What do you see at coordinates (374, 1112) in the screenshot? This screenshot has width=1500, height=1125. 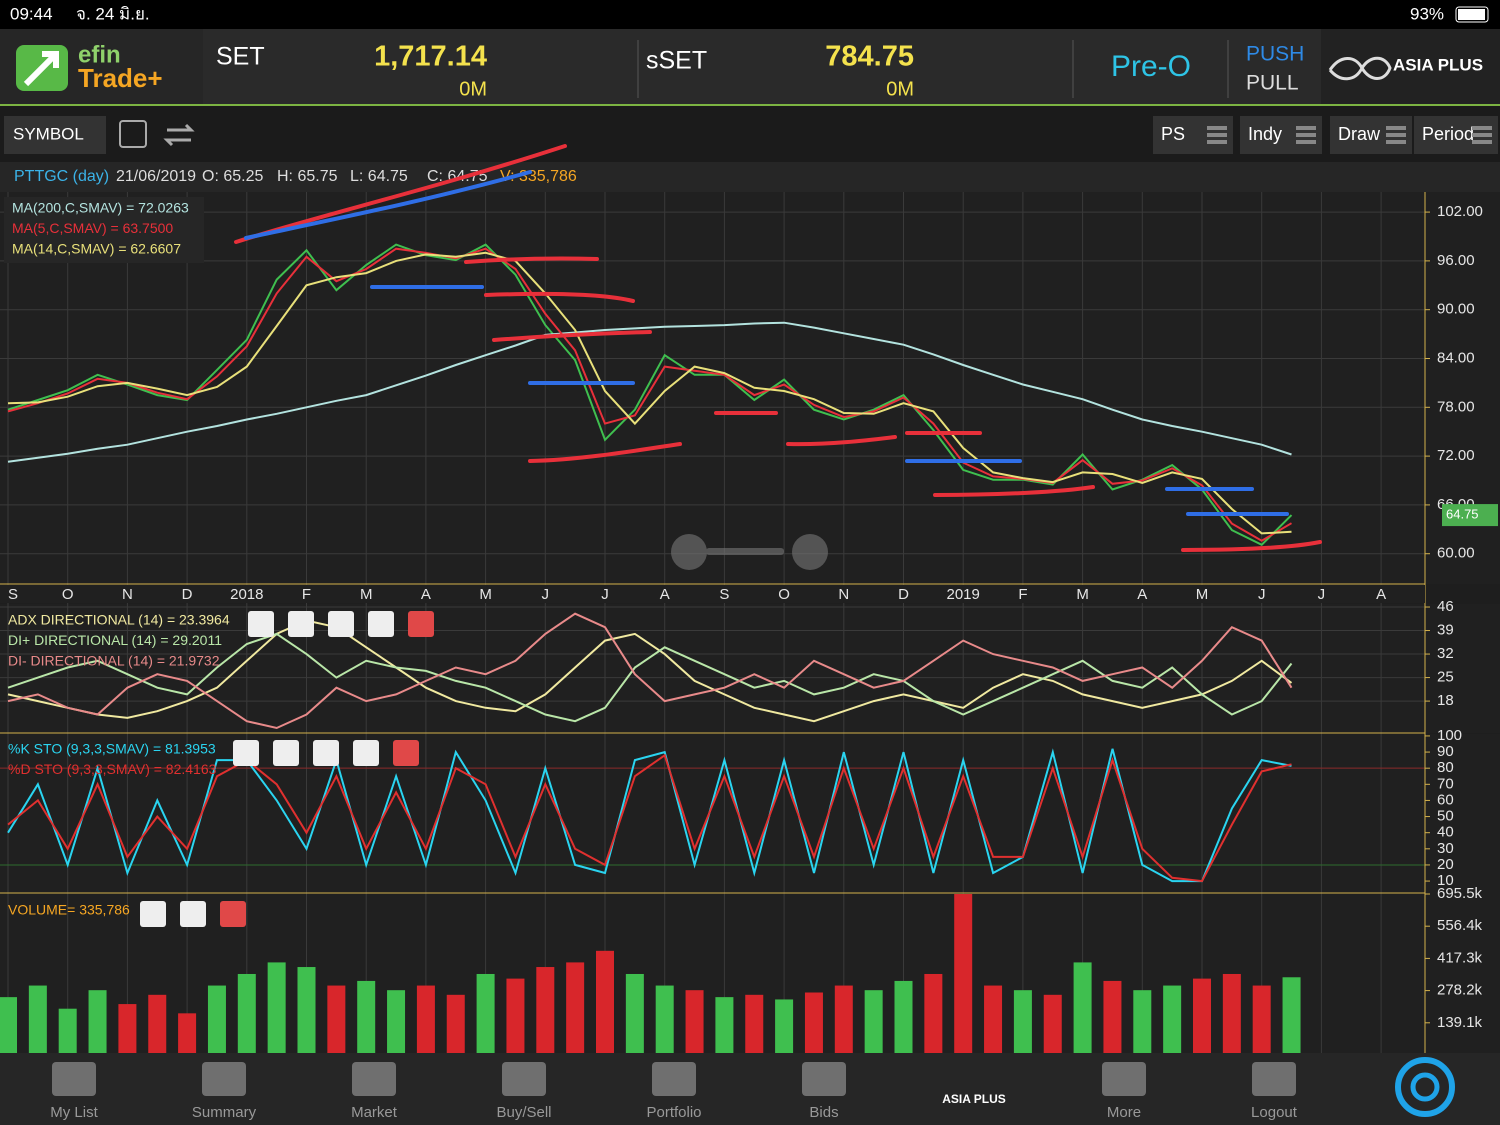 I see `nav-label: Market` at bounding box center [374, 1112].